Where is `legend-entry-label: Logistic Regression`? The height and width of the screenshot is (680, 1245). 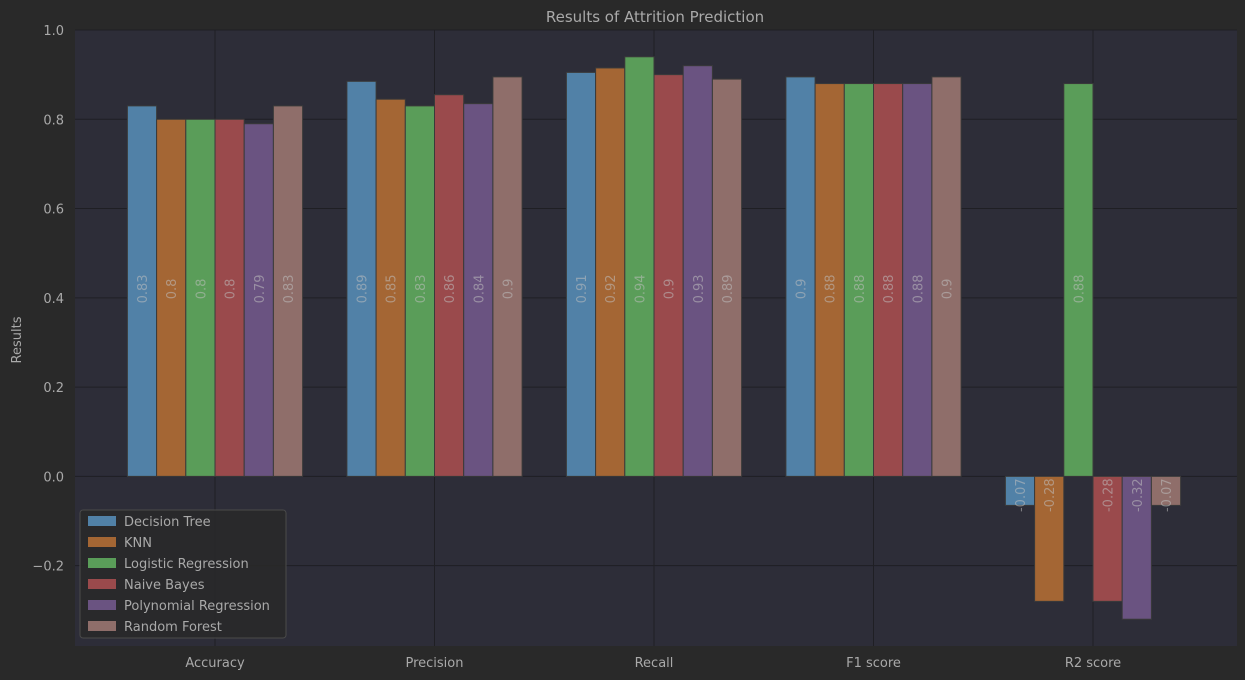
legend-entry-label: Logistic Regression is located at coordinates (186, 564).